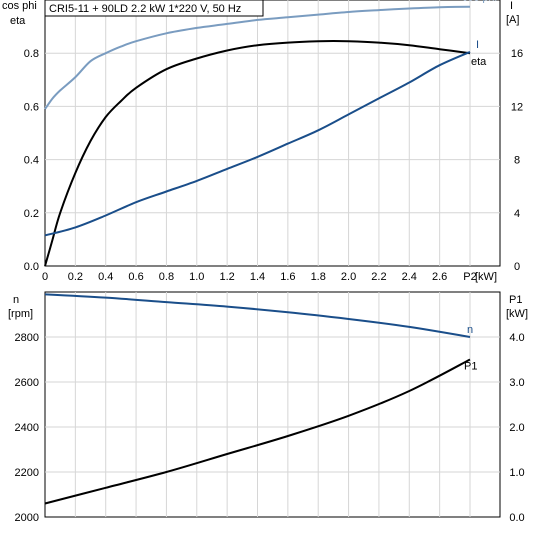 Image resolution: width=533 pixels, height=538 pixels. What do you see at coordinates (486, 277) in the screenshot?
I see `x-axis-unit: [kW]` at bounding box center [486, 277].